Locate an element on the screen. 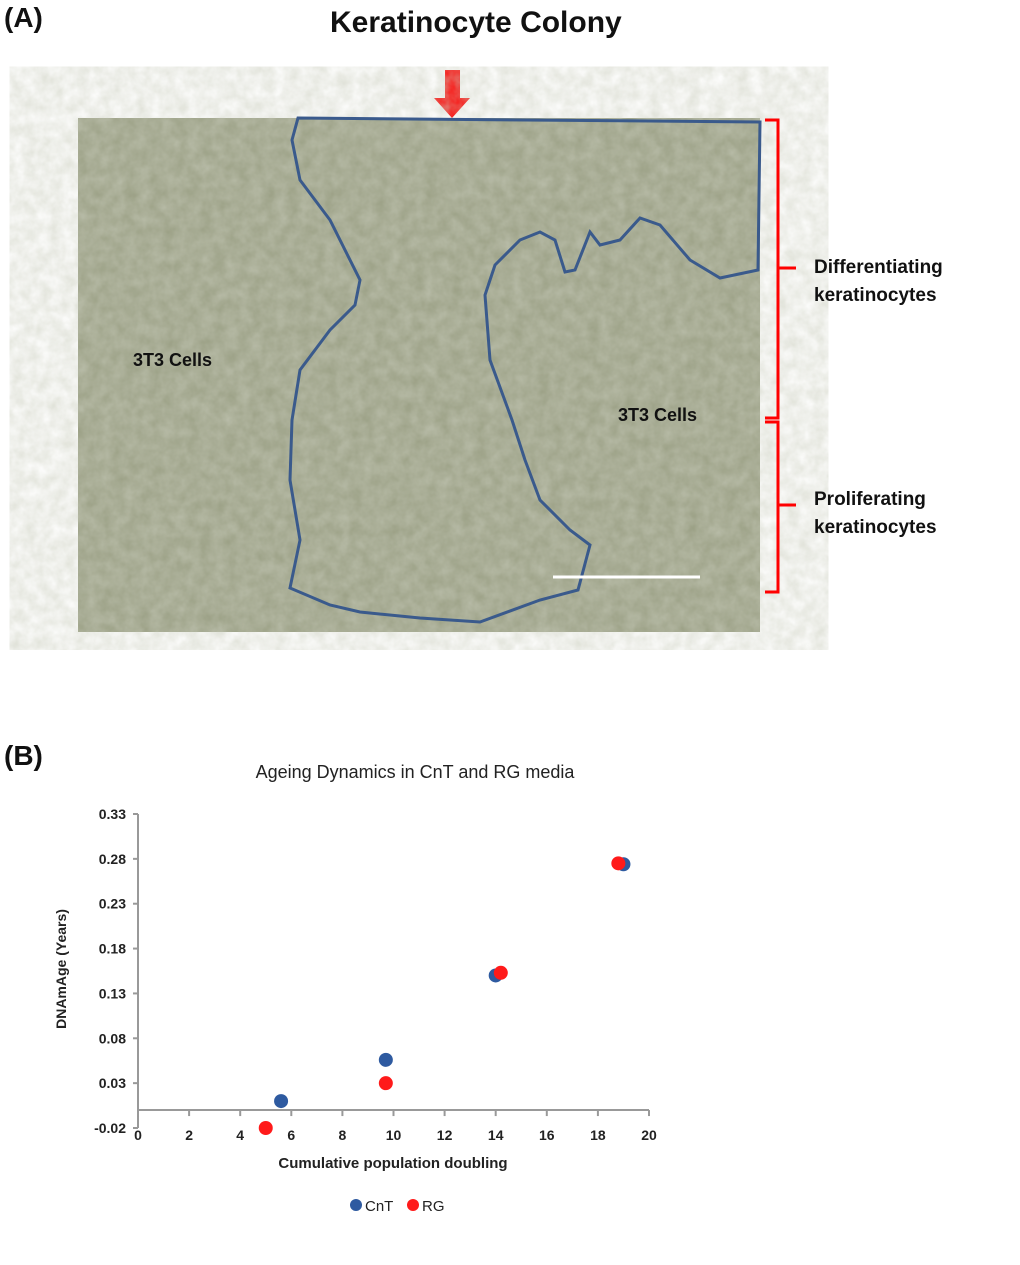 Image resolution: width=1020 pixels, height=1265 pixels. proliferating-line2: keratinocytes is located at coordinates (875, 527).